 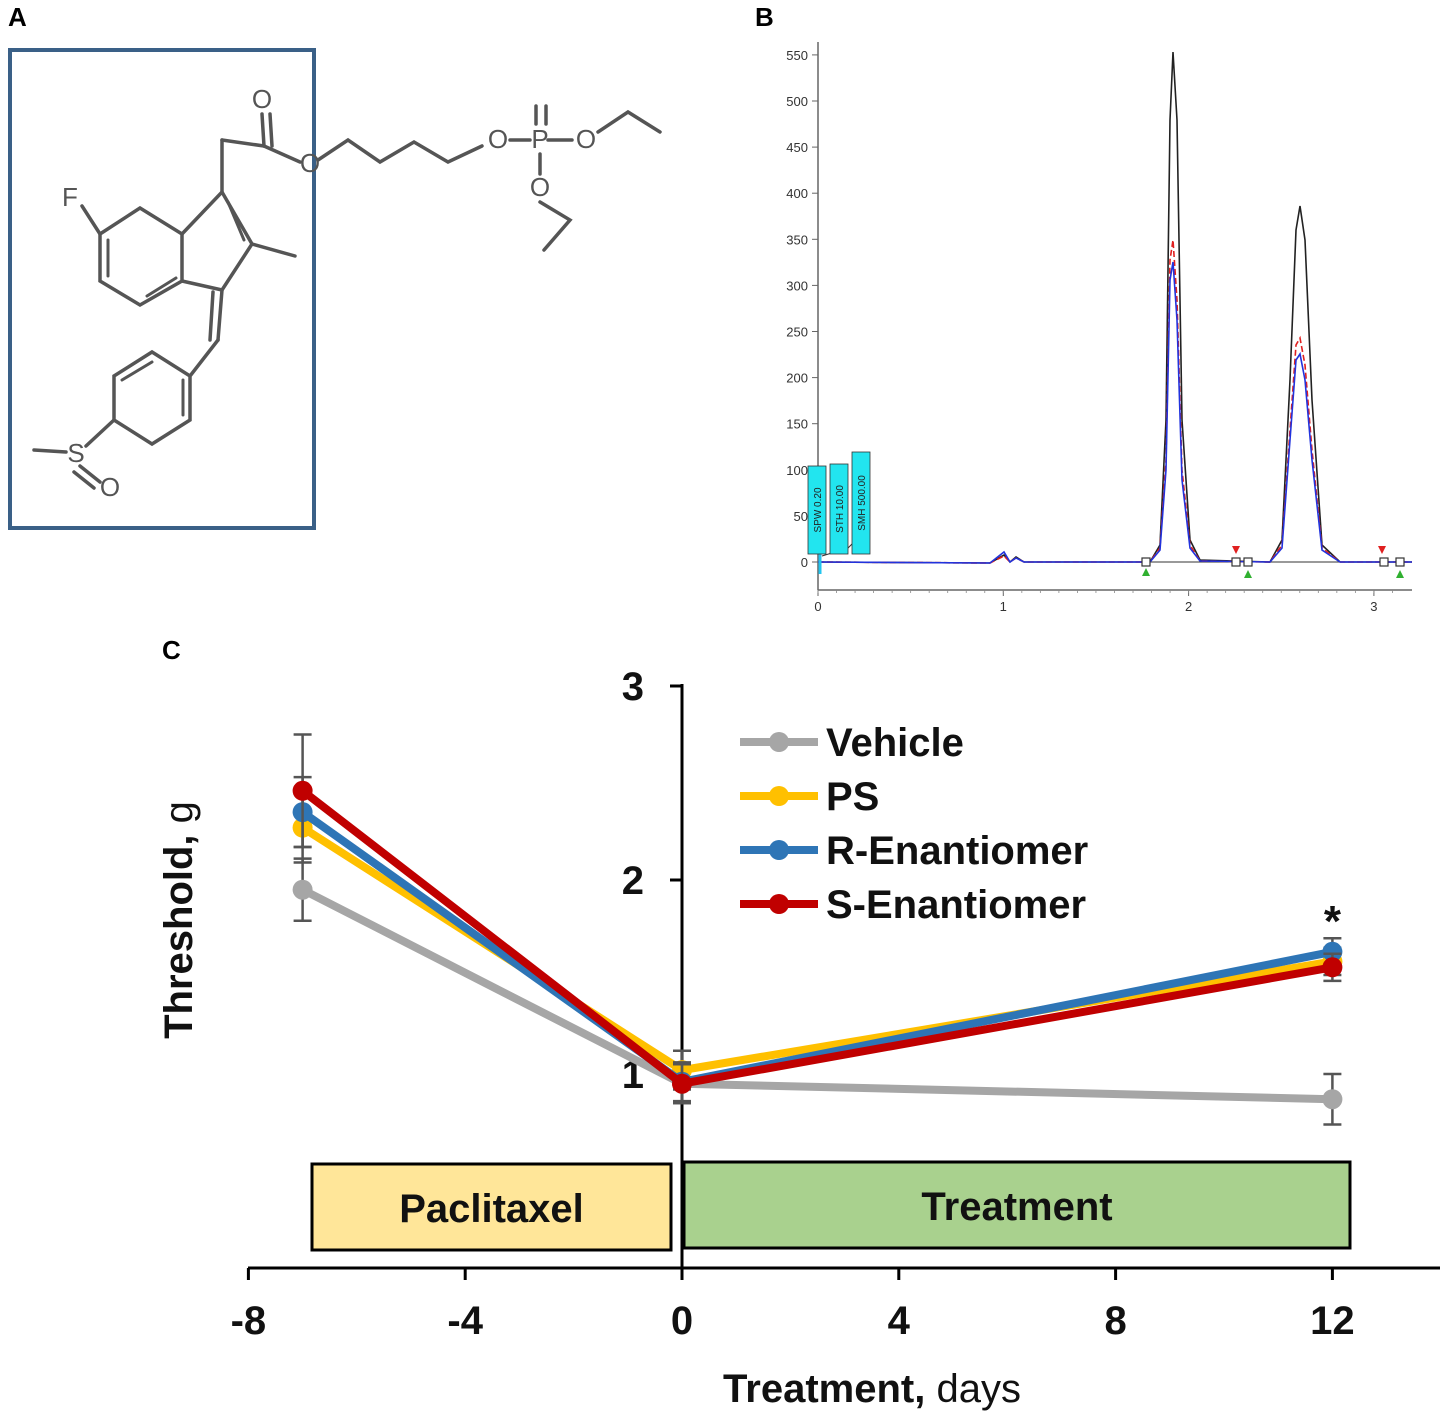 I want to click on legend-label-vehicle: Vehicle, so click(x=895, y=743).